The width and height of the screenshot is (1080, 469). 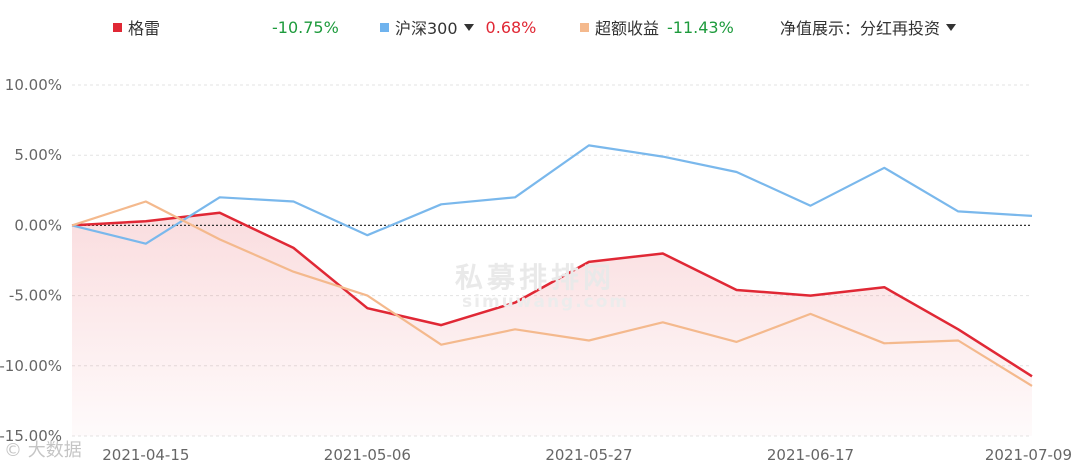 I want to click on x-tick-label: 2021-04-15, so click(x=145, y=455).